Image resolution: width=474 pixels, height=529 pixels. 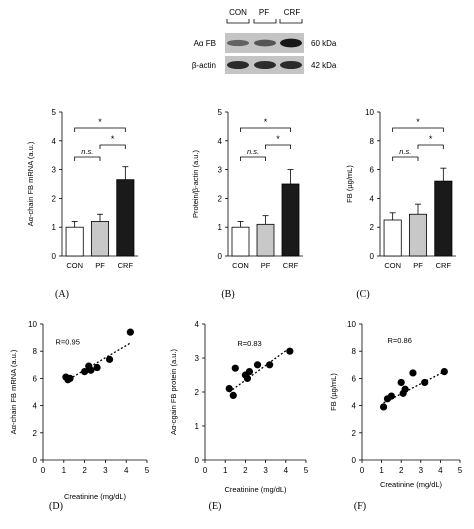 I want to click on x-tick-label-f: 3, so click(x=421, y=470).